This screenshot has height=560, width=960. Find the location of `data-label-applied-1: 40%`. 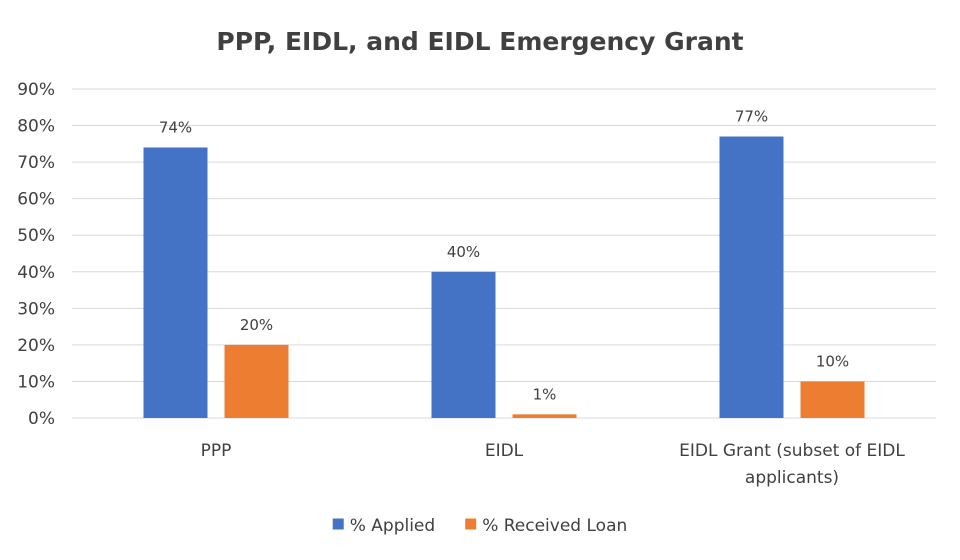

data-label-applied-1: 40% is located at coordinates (463, 252).